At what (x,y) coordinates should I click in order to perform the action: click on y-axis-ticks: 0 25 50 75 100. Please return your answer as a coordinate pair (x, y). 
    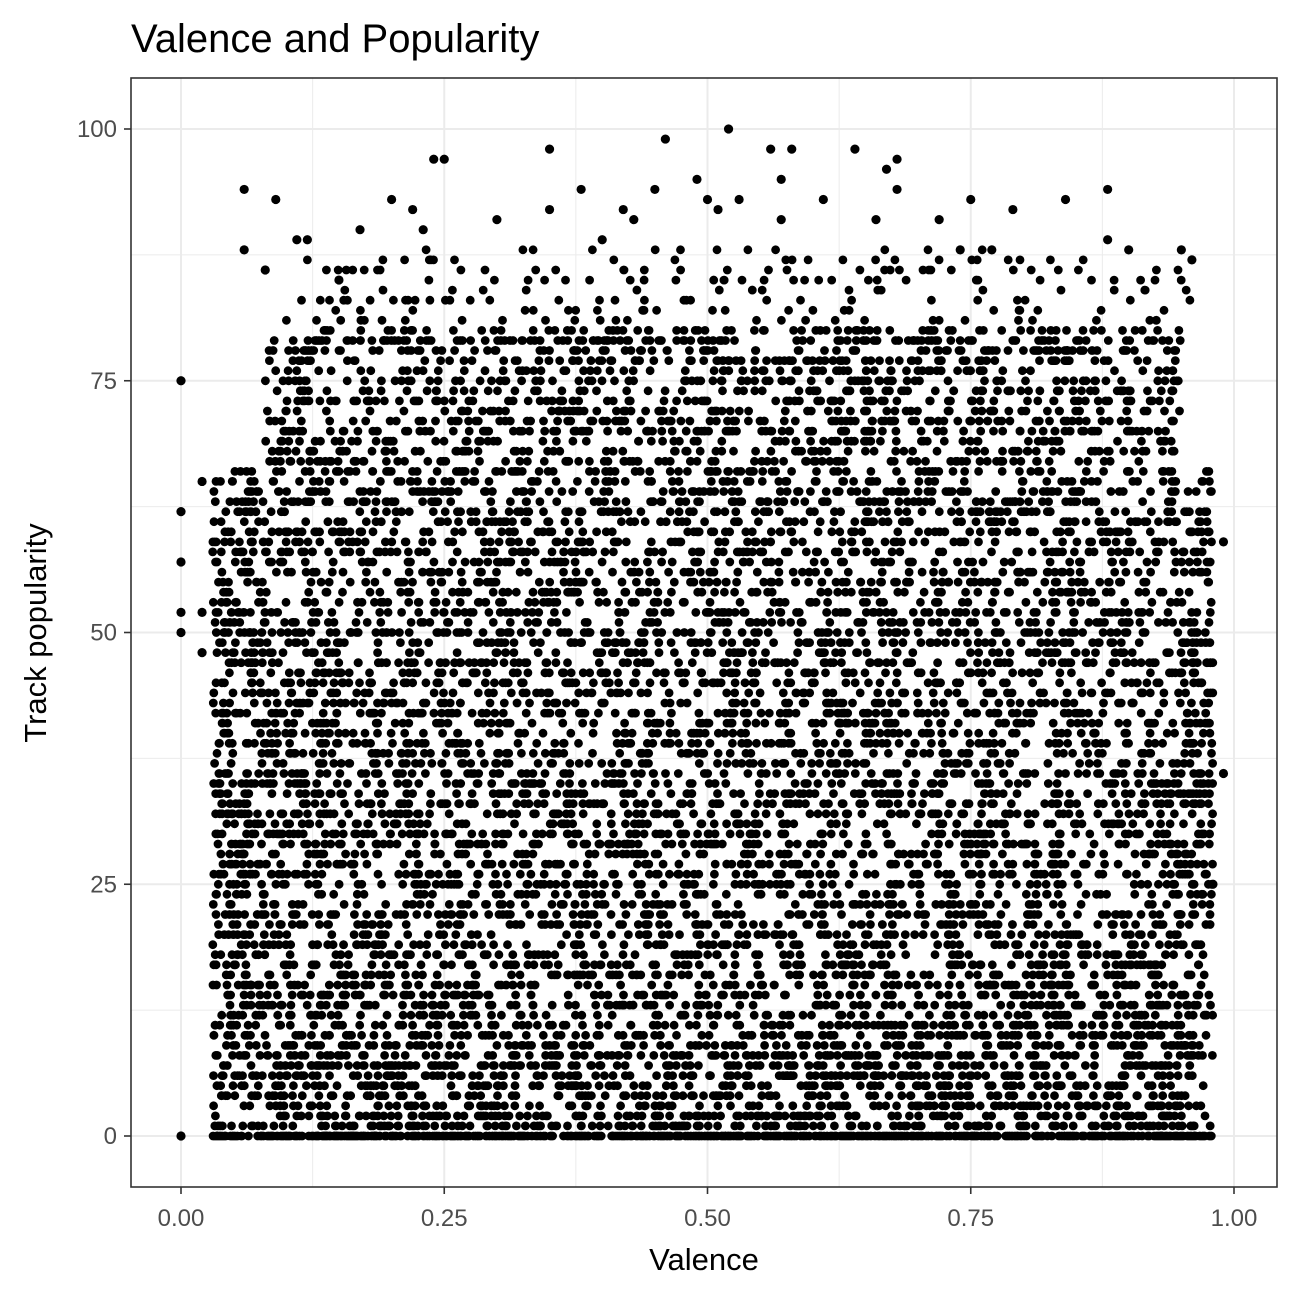
    Looking at the image, I should click on (104, 633).